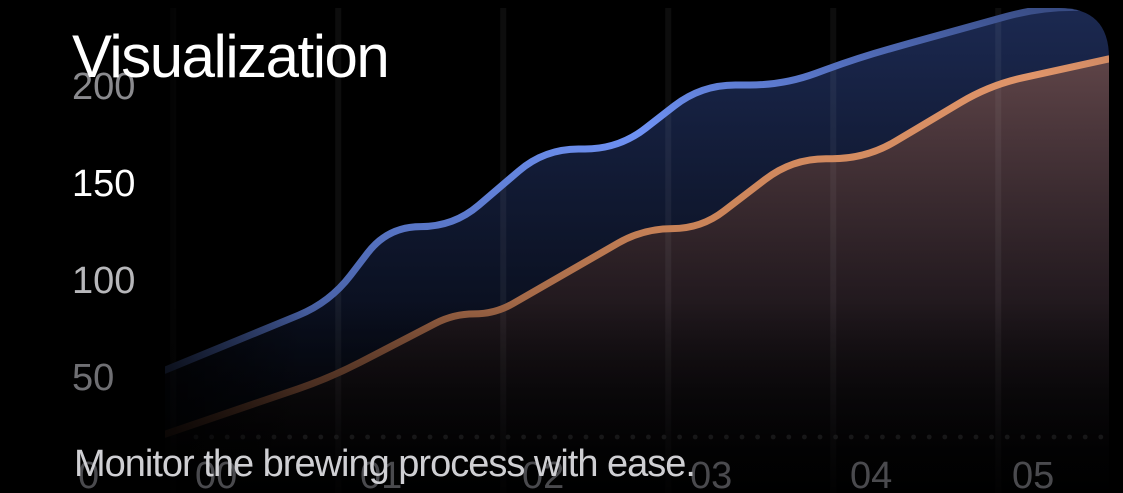 This screenshot has height=493, width=1123. Describe the element at coordinates (871, 474) in the screenshot. I see `x-tick-label: 04` at that location.